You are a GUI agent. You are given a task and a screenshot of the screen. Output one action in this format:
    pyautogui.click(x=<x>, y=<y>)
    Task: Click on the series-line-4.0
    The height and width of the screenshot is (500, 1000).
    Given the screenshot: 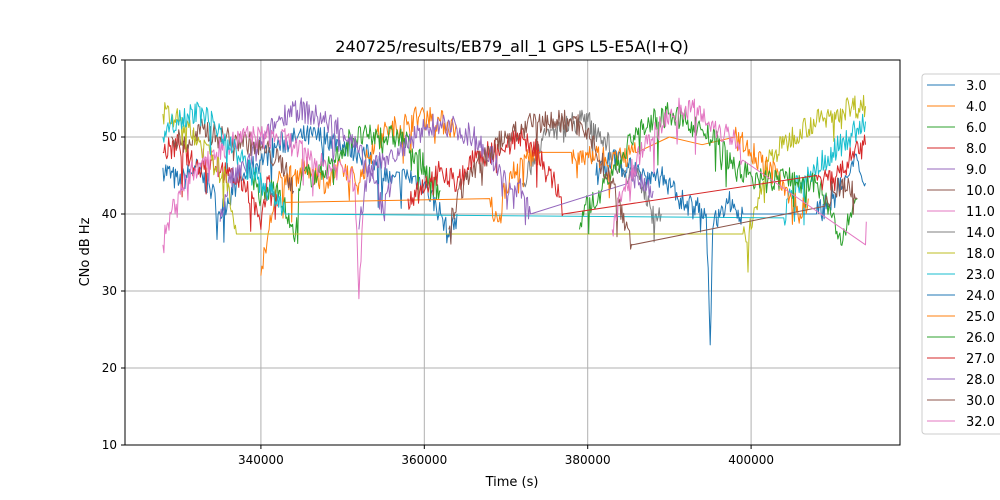 What is the action you would take?
    pyautogui.click(x=359, y=191)
    